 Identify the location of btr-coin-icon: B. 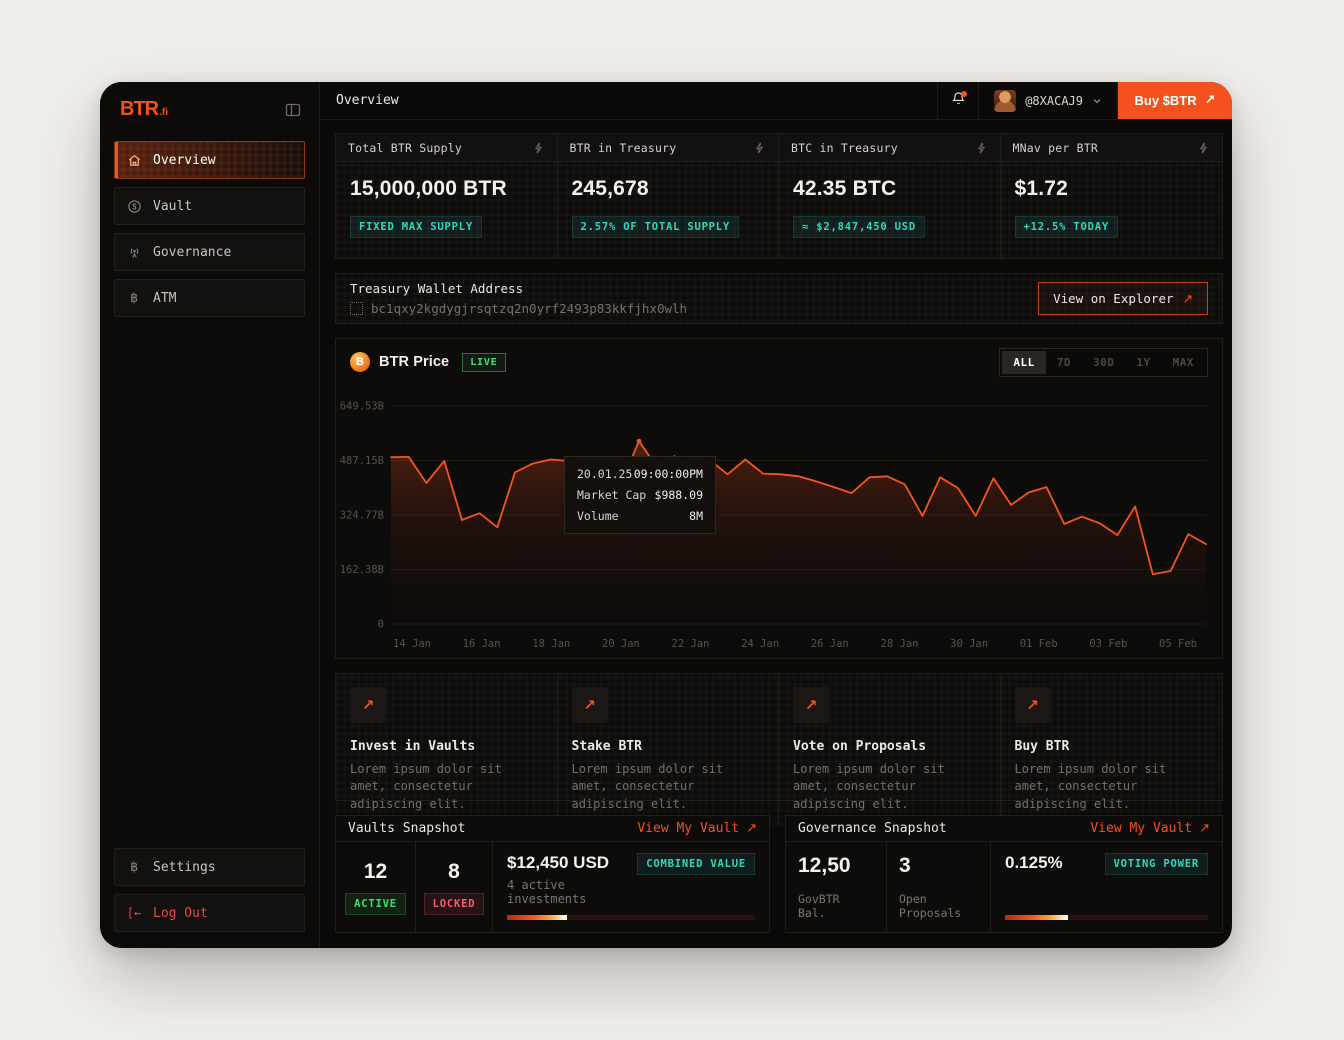
(360, 362).